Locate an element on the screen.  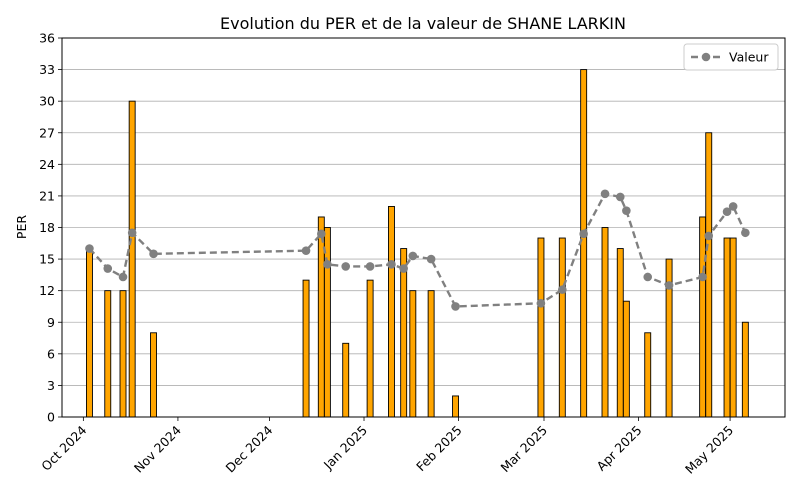
y-tick-label: 24 is located at coordinates (47, 164).